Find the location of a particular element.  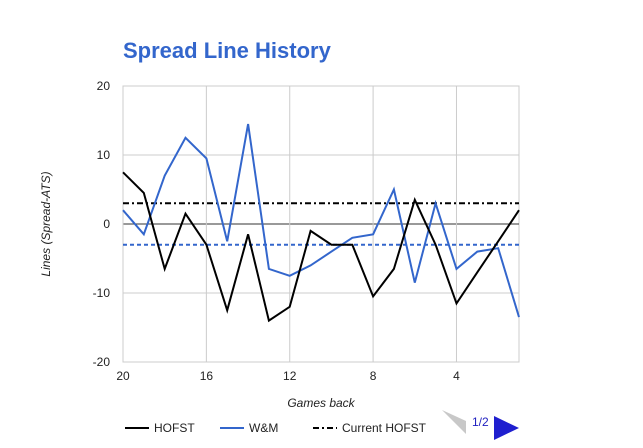

x-axis-label: Games back is located at coordinates (321, 403).